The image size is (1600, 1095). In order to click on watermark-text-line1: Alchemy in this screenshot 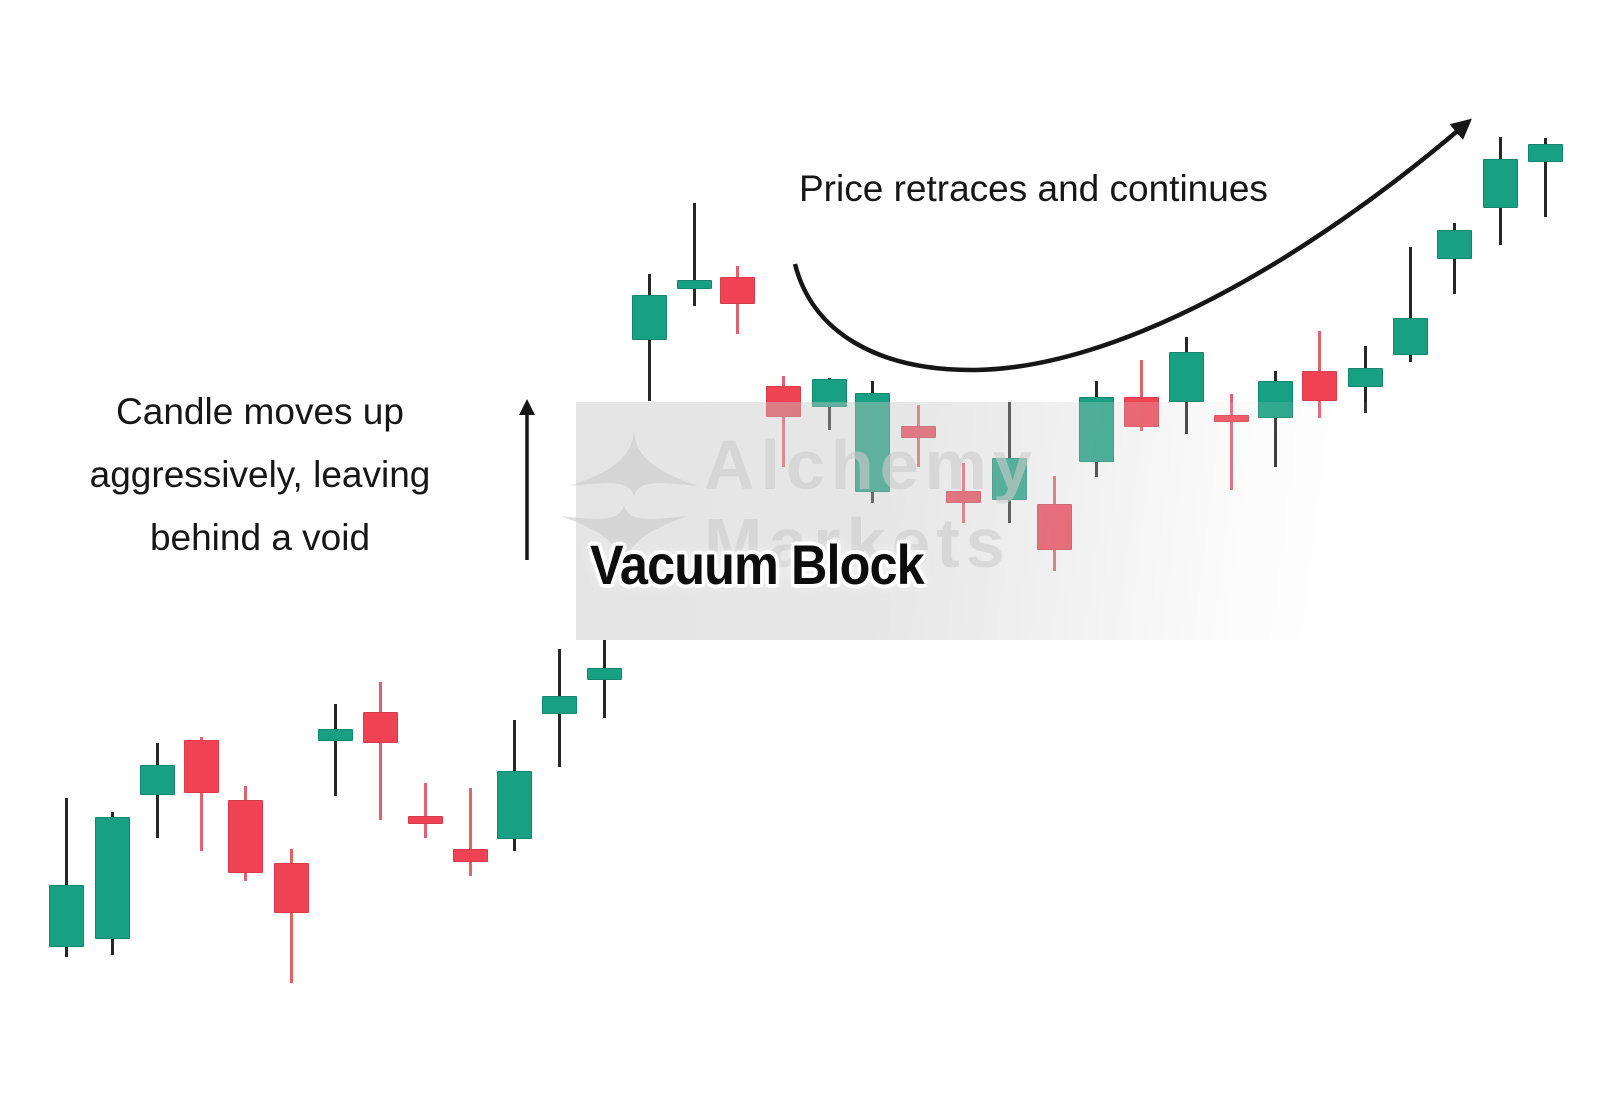, I will do `click(871, 465)`.